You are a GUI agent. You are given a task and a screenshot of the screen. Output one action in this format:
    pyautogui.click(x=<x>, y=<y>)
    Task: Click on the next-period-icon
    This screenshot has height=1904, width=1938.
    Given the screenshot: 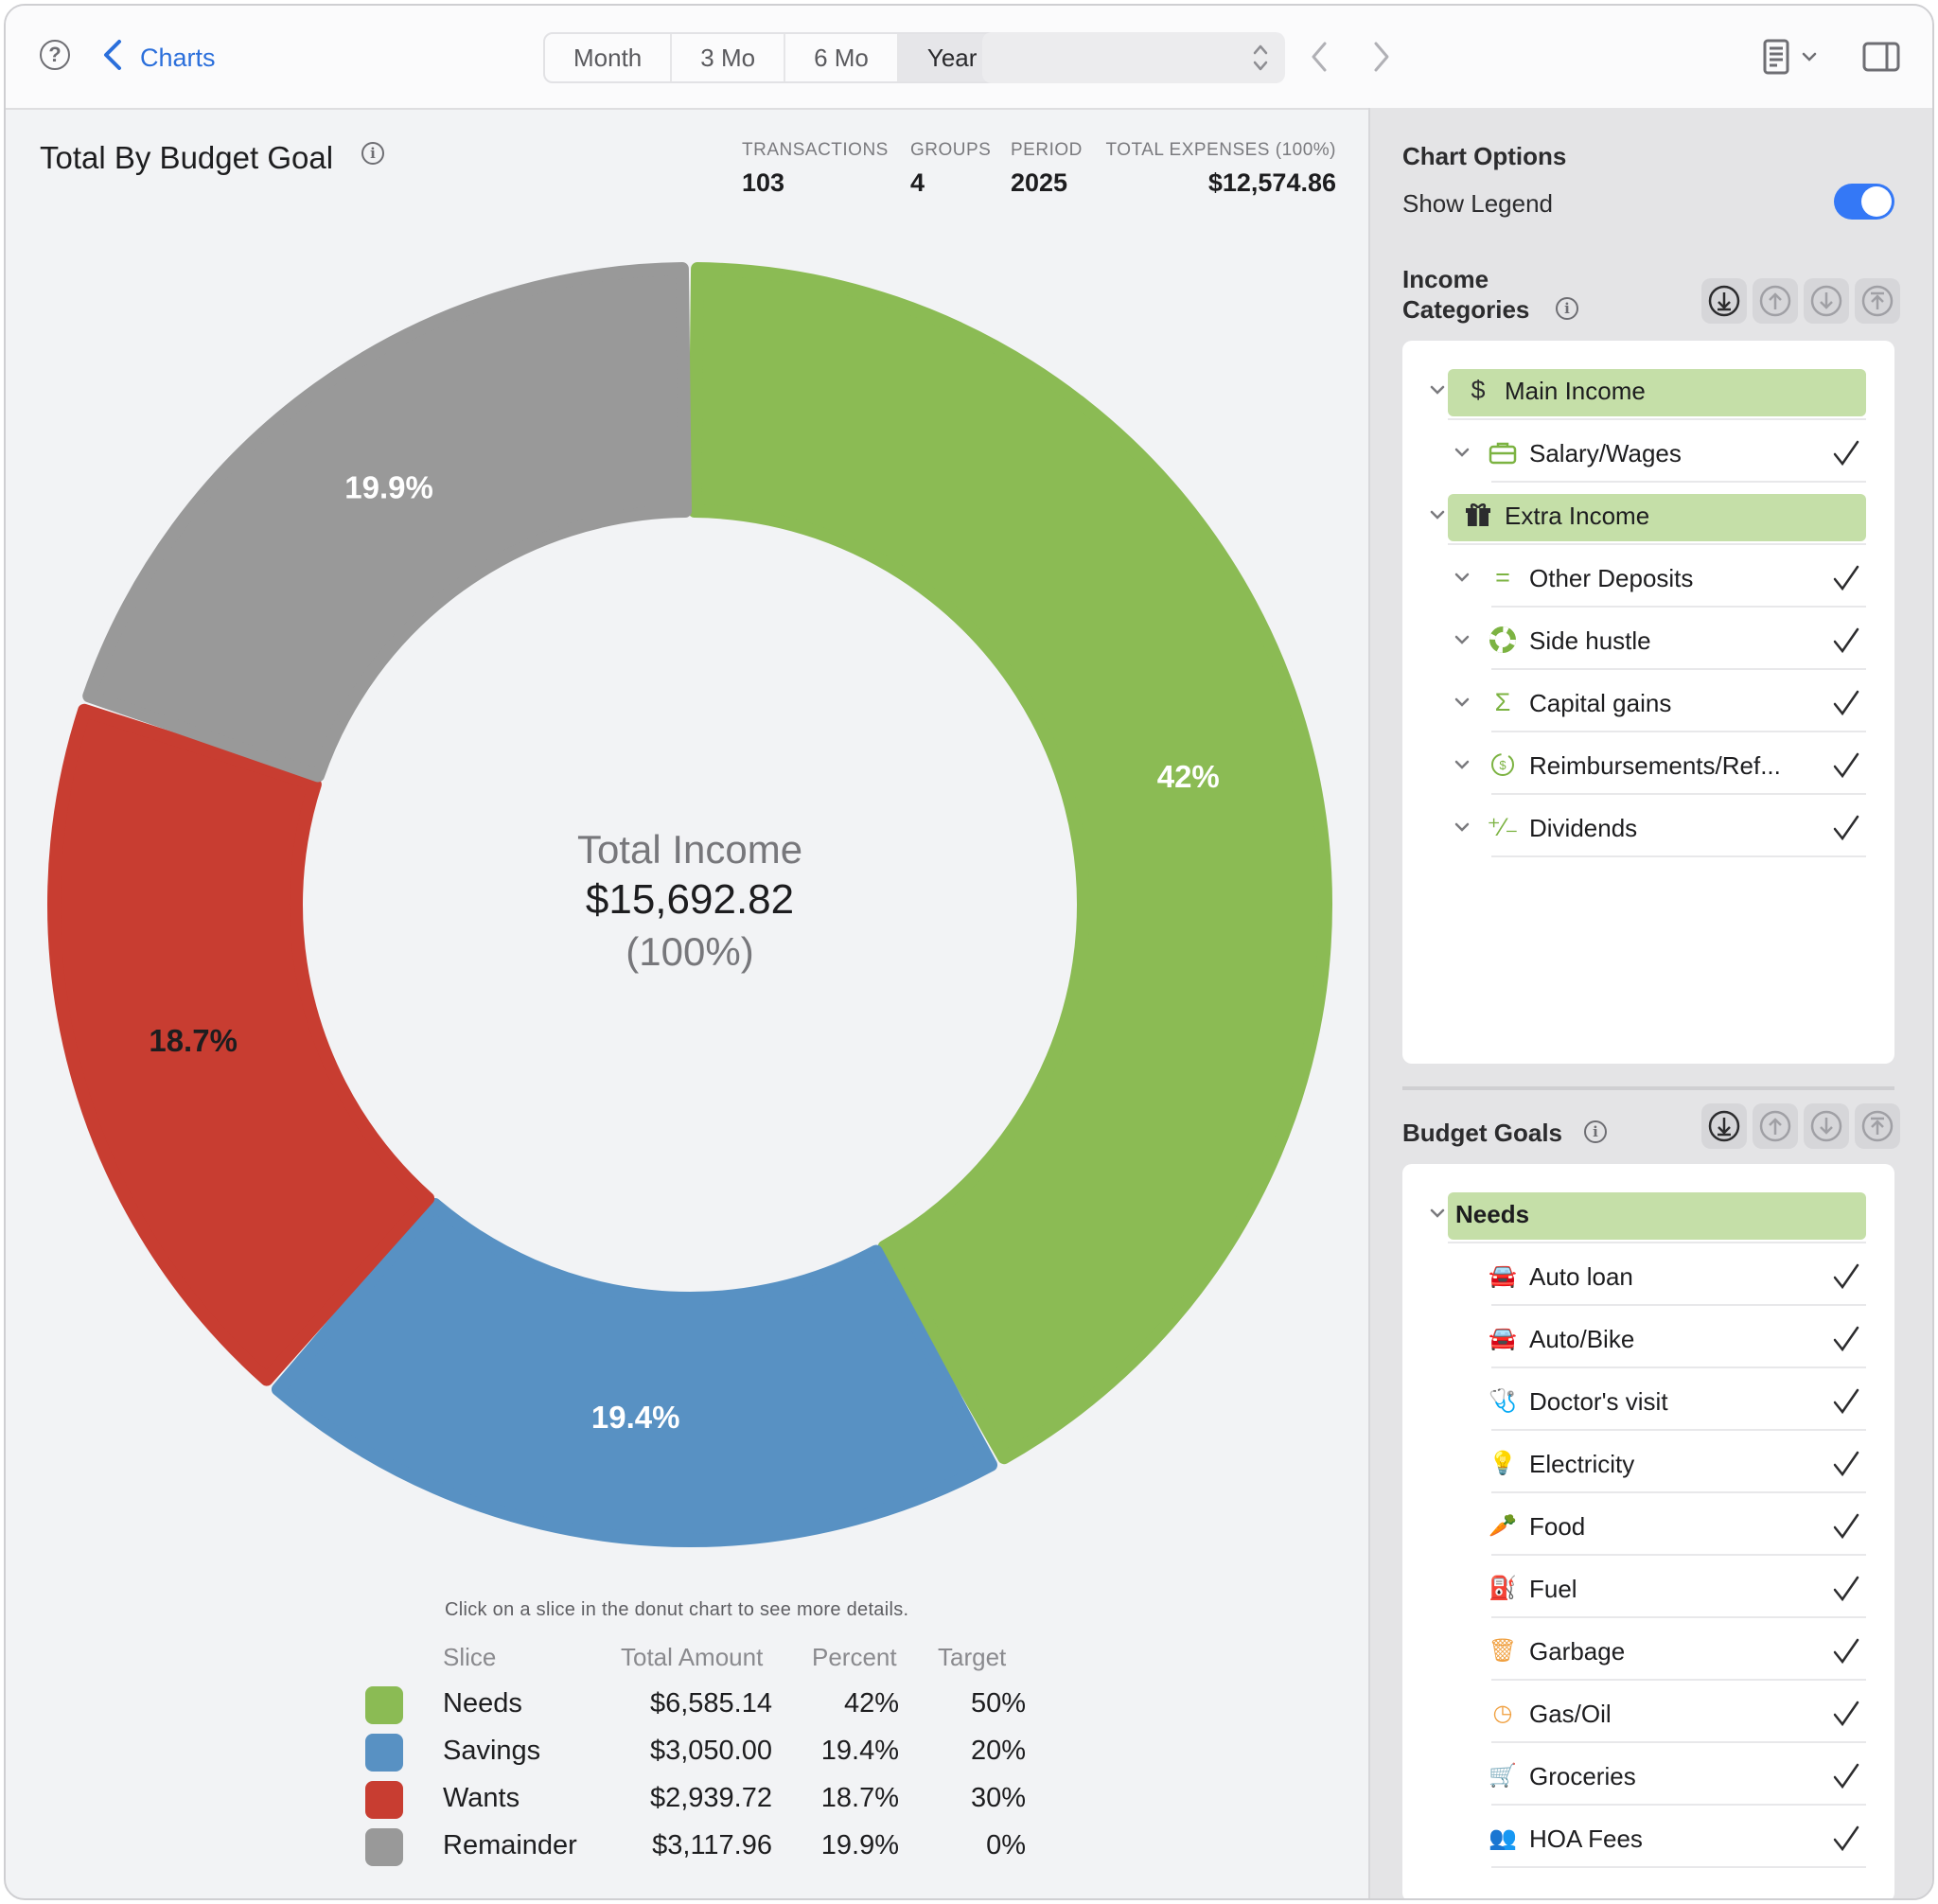 What is the action you would take?
    pyautogui.click(x=1380, y=57)
    